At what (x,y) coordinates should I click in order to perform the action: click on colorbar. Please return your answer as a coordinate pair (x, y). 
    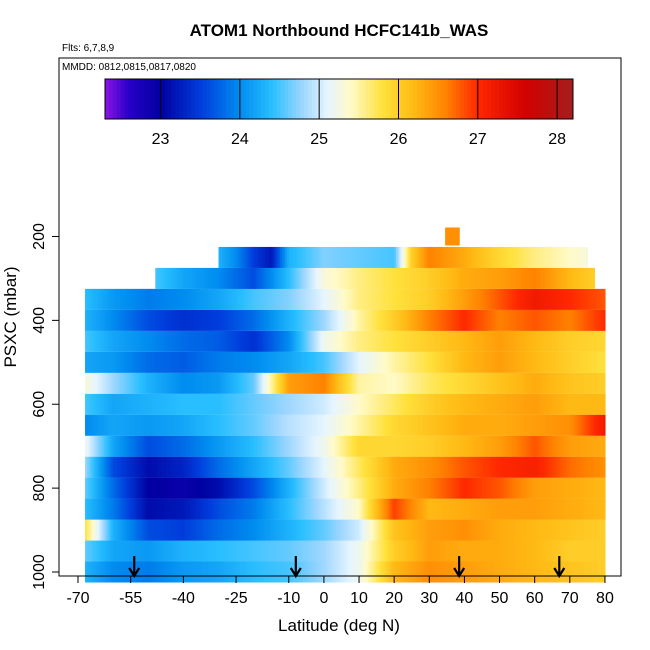
    Looking at the image, I should click on (339, 99).